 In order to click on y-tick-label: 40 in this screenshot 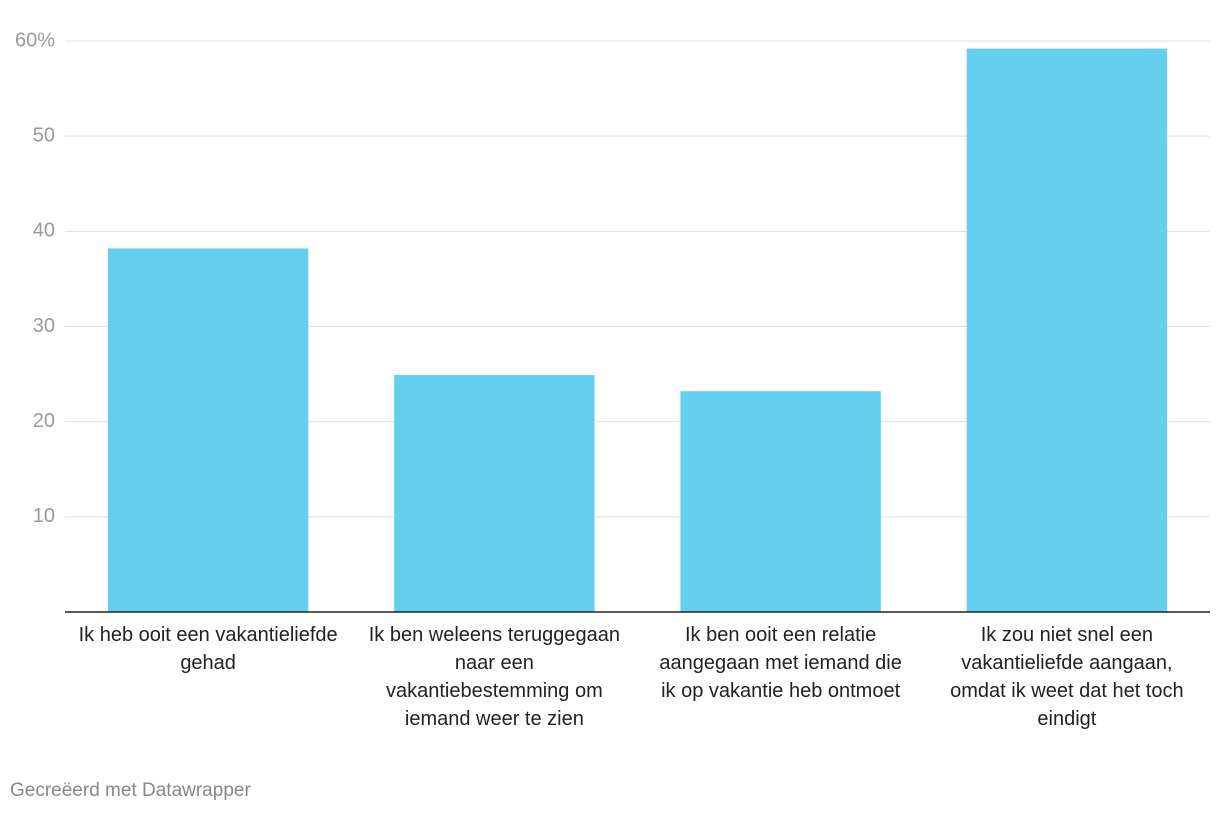, I will do `click(44, 231)`.